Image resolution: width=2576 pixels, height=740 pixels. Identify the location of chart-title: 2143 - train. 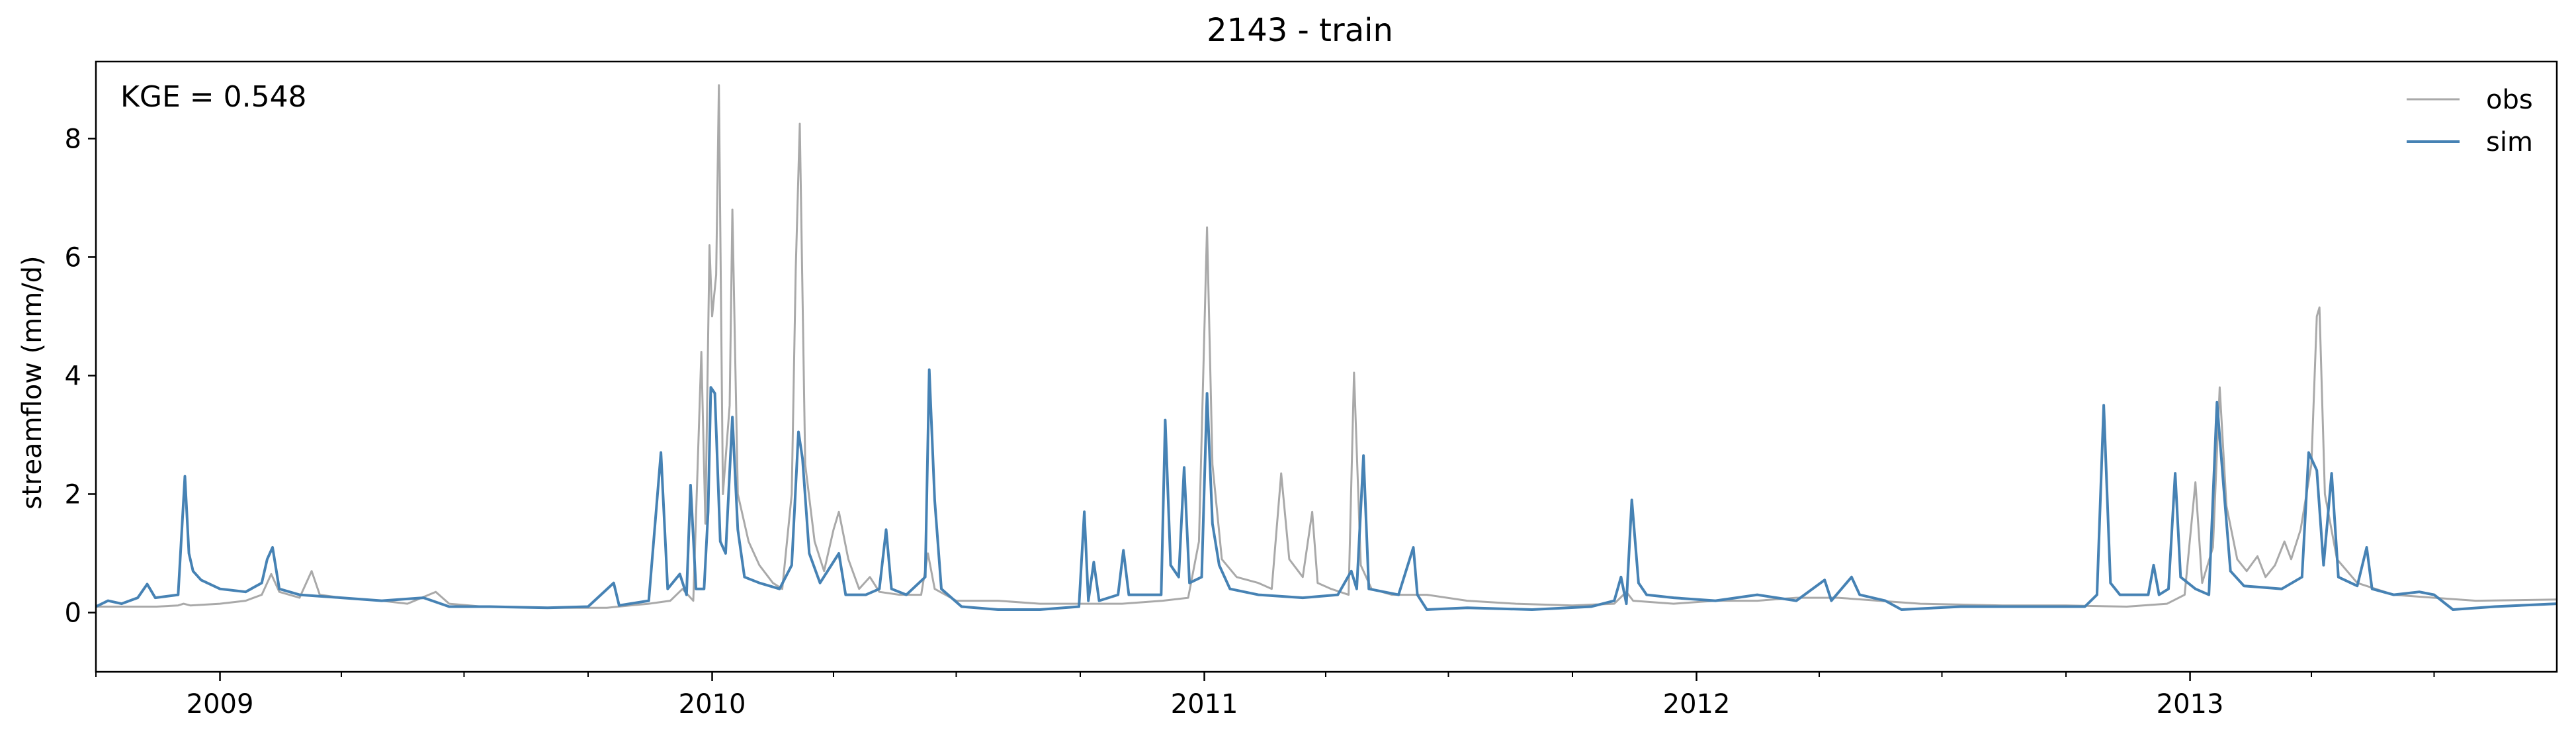
(1300, 30).